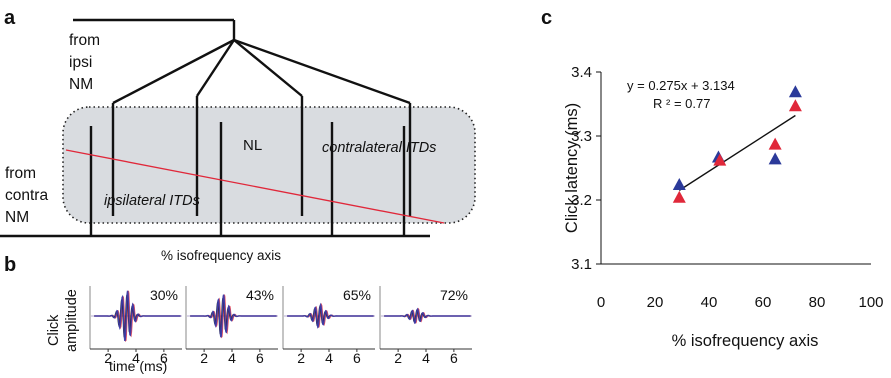 This screenshot has width=891, height=378. What do you see at coordinates (681, 103) in the screenshot?
I see `regression-r2: R ² = 0.77` at bounding box center [681, 103].